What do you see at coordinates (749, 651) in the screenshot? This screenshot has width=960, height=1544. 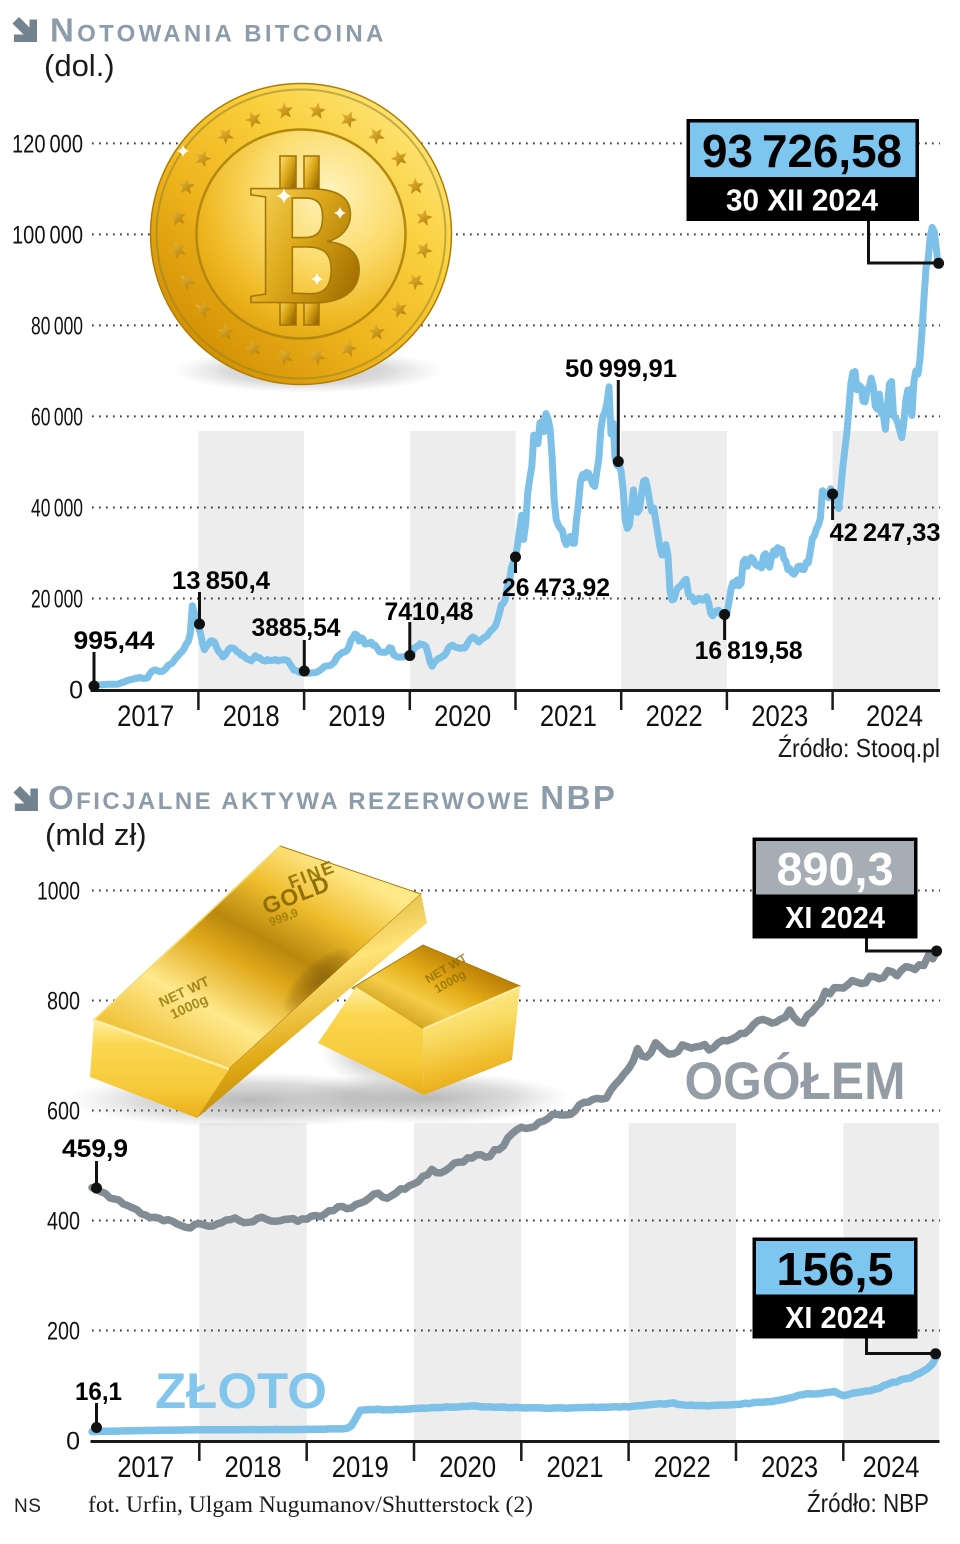 I see `svg-text: 16 819,58` at bounding box center [749, 651].